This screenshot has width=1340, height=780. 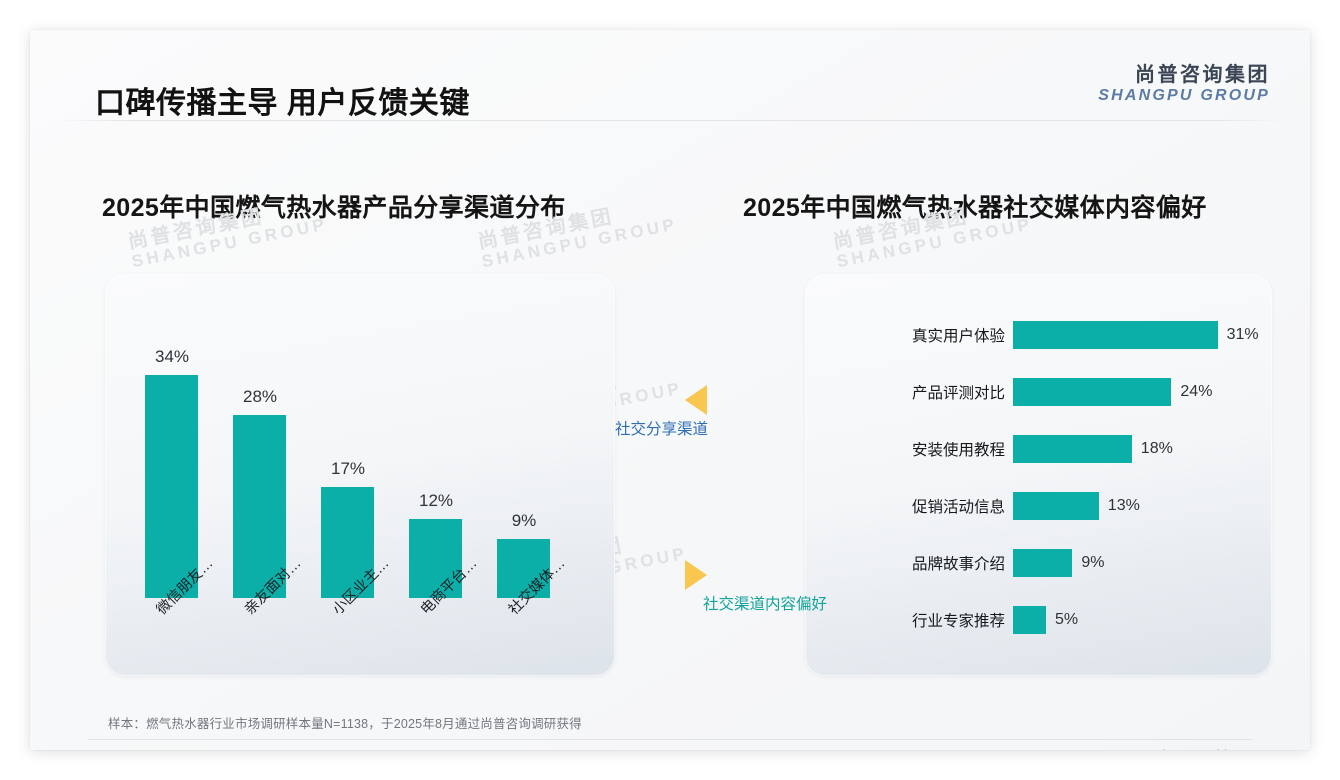 I want to click on bar-value-label: 18%, so click(x=1156, y=448).